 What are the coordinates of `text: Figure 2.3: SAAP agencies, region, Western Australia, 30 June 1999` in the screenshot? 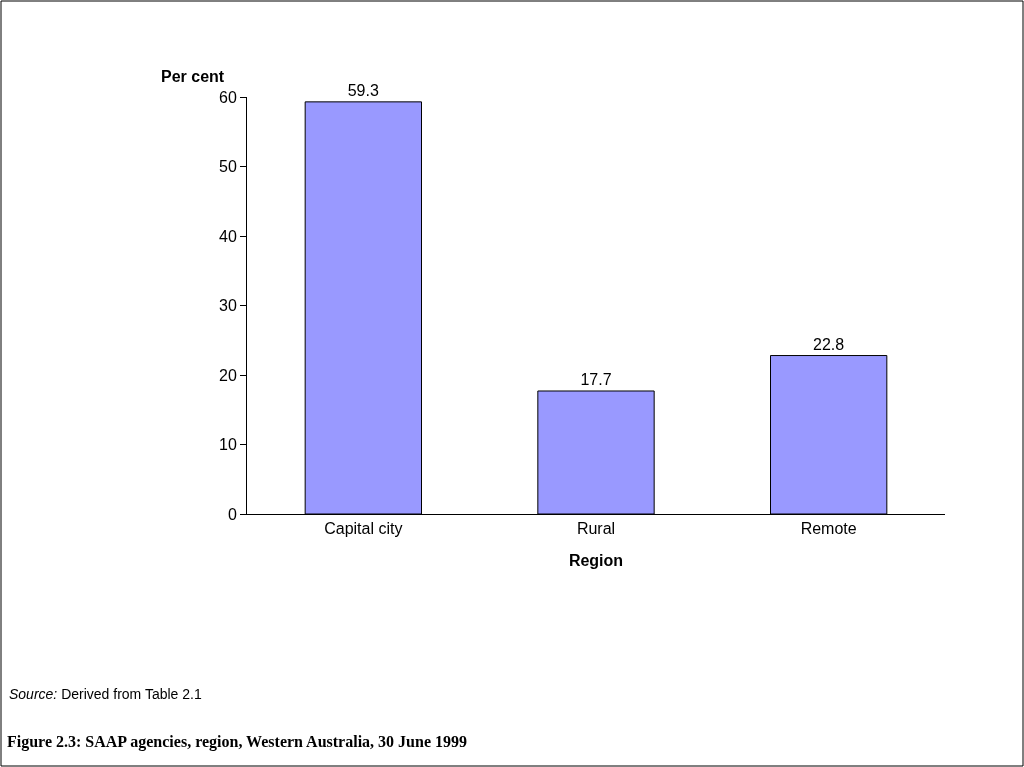 It's located at (237, 741).